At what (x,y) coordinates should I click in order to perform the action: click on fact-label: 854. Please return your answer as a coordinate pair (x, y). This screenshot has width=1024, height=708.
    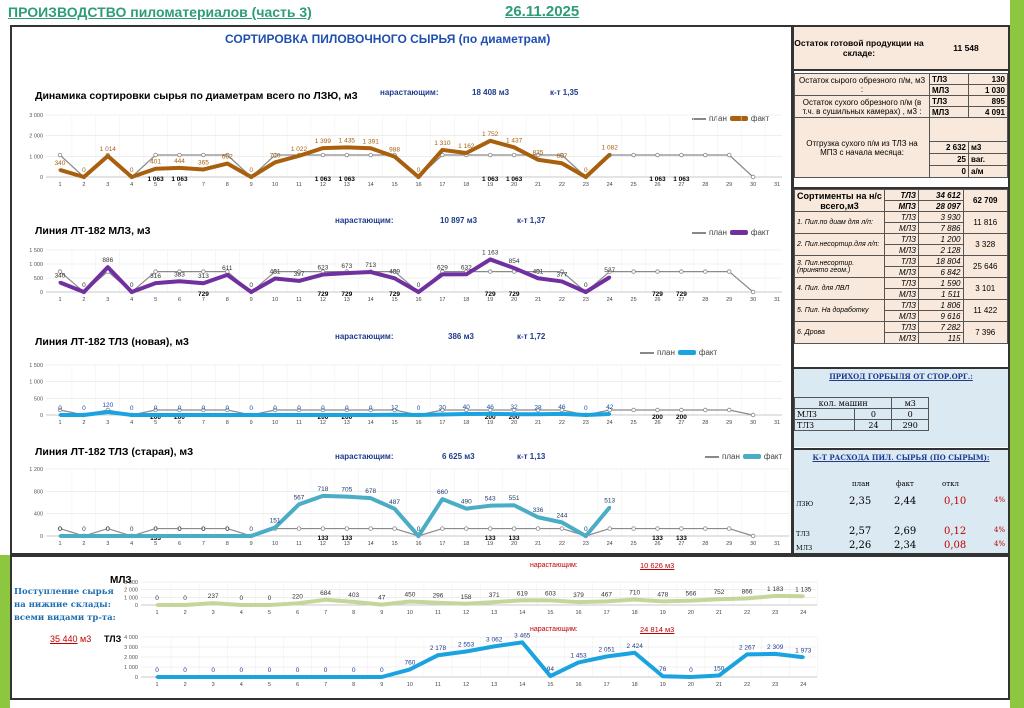
    Looking at the image, I should click on (514, 261).